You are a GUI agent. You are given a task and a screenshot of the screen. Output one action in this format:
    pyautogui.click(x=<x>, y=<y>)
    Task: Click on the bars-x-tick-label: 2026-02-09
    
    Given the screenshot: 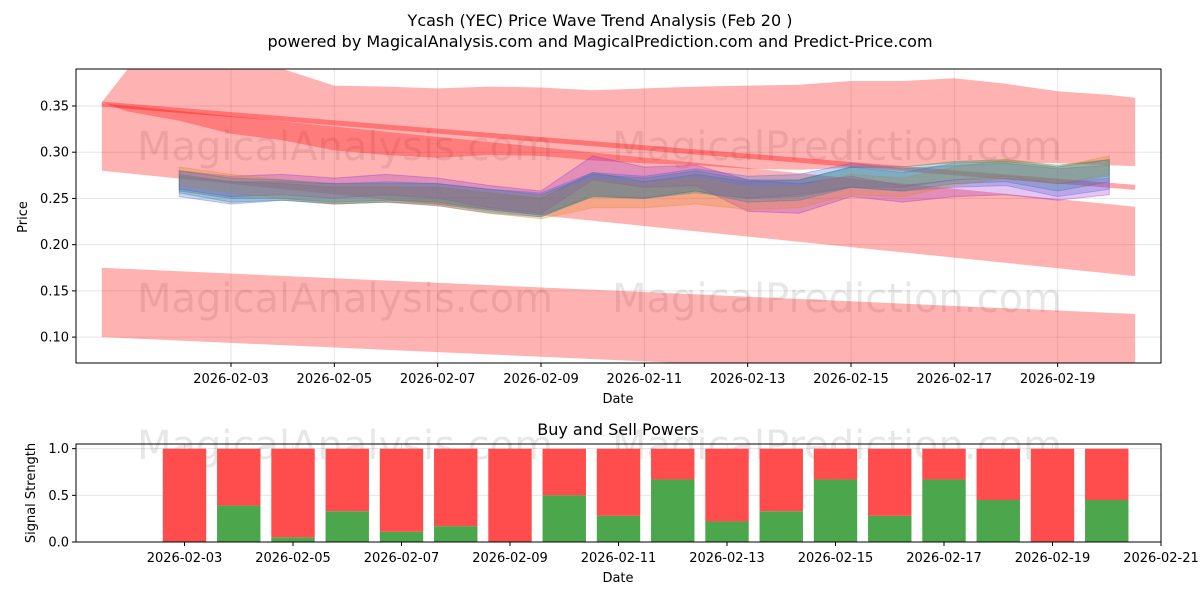 What is the action you would take?
    pyautogui.click(x=510, y=558)
    